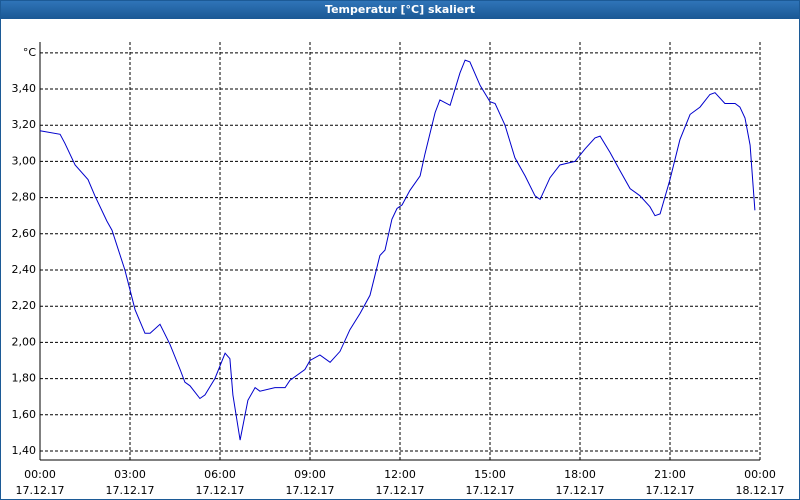  What do you see at coordinates (24, 88) in the screenshot?
I see `y-tick-label: 3,40` at bounding box center [24, 88].